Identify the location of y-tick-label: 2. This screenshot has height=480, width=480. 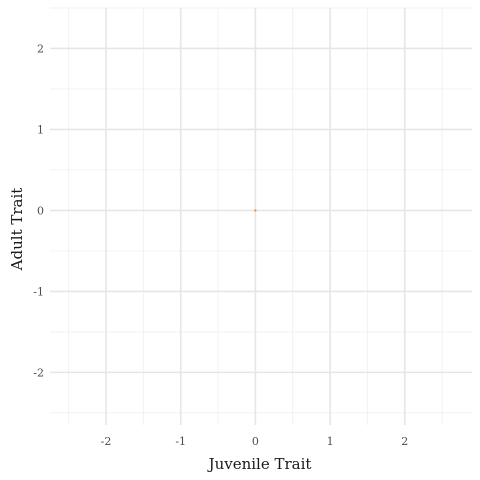
(40, 48).